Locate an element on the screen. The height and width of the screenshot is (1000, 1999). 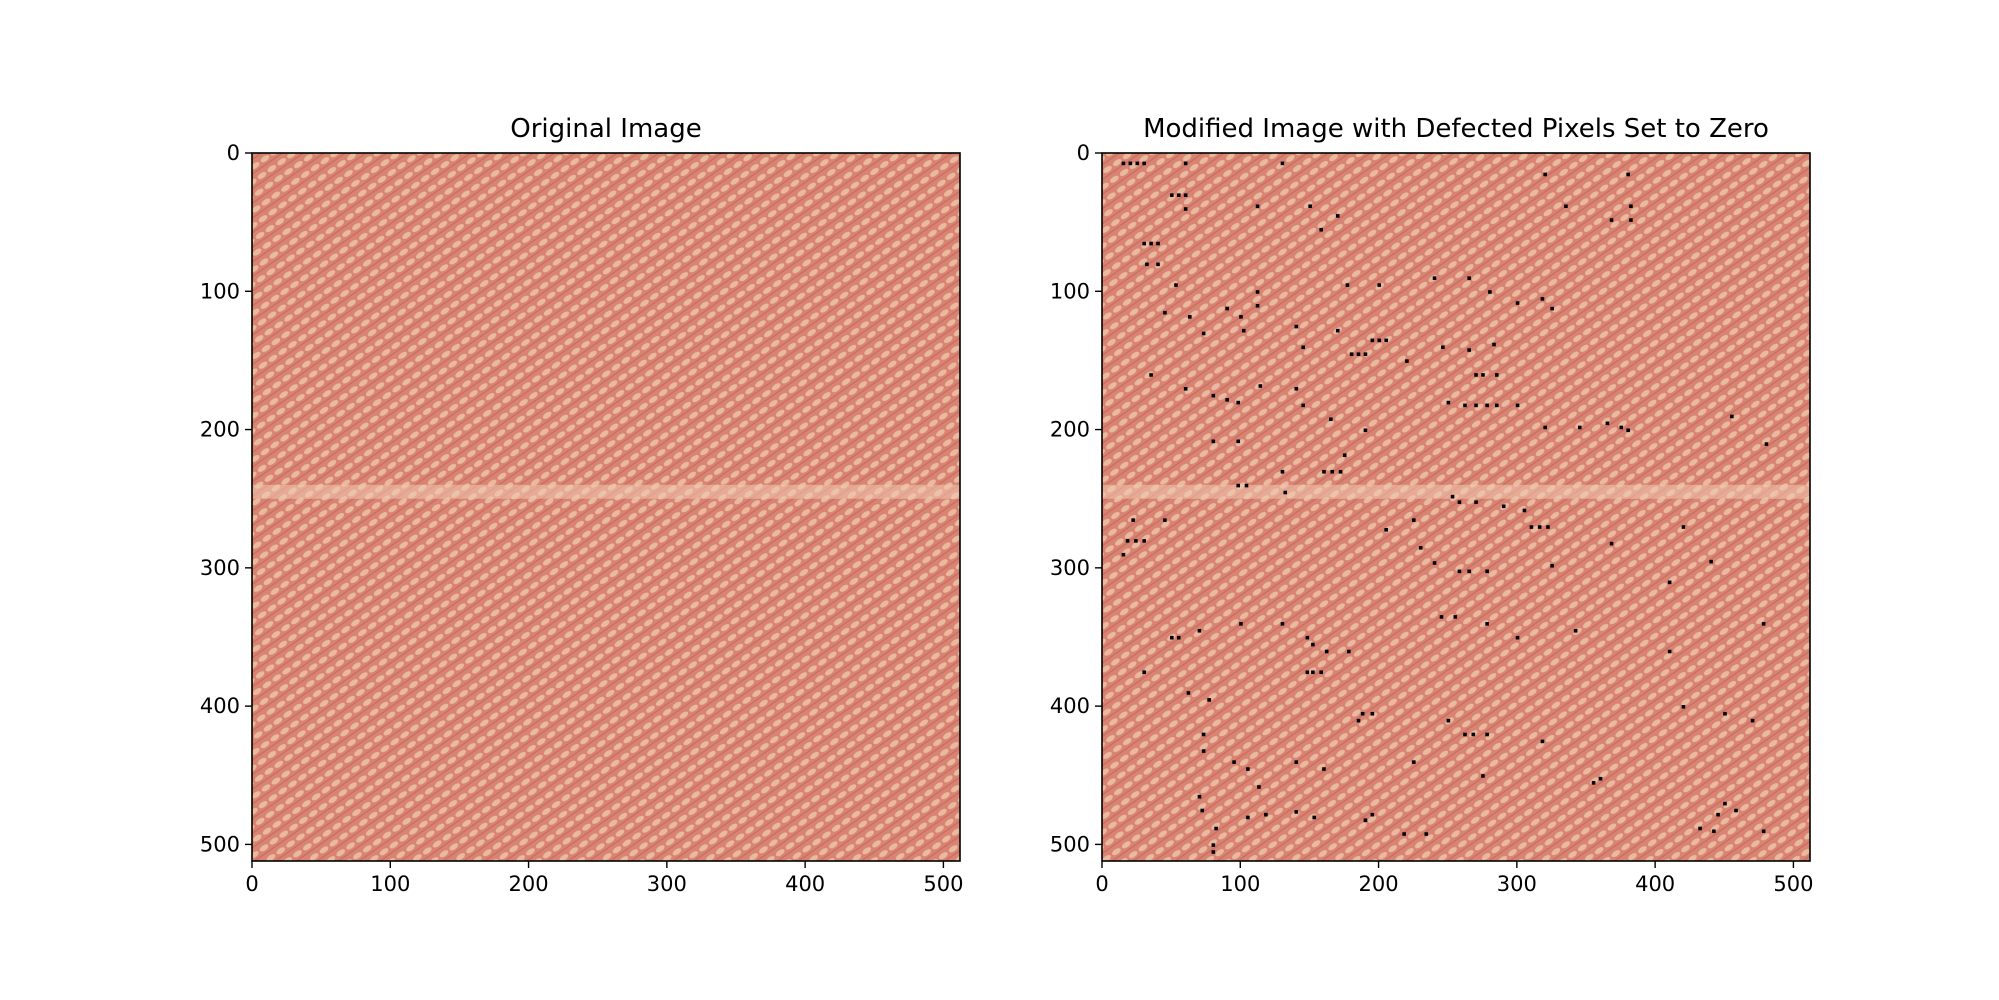
right-y-tick-label: 200 is located at coordinates (1070, 430).